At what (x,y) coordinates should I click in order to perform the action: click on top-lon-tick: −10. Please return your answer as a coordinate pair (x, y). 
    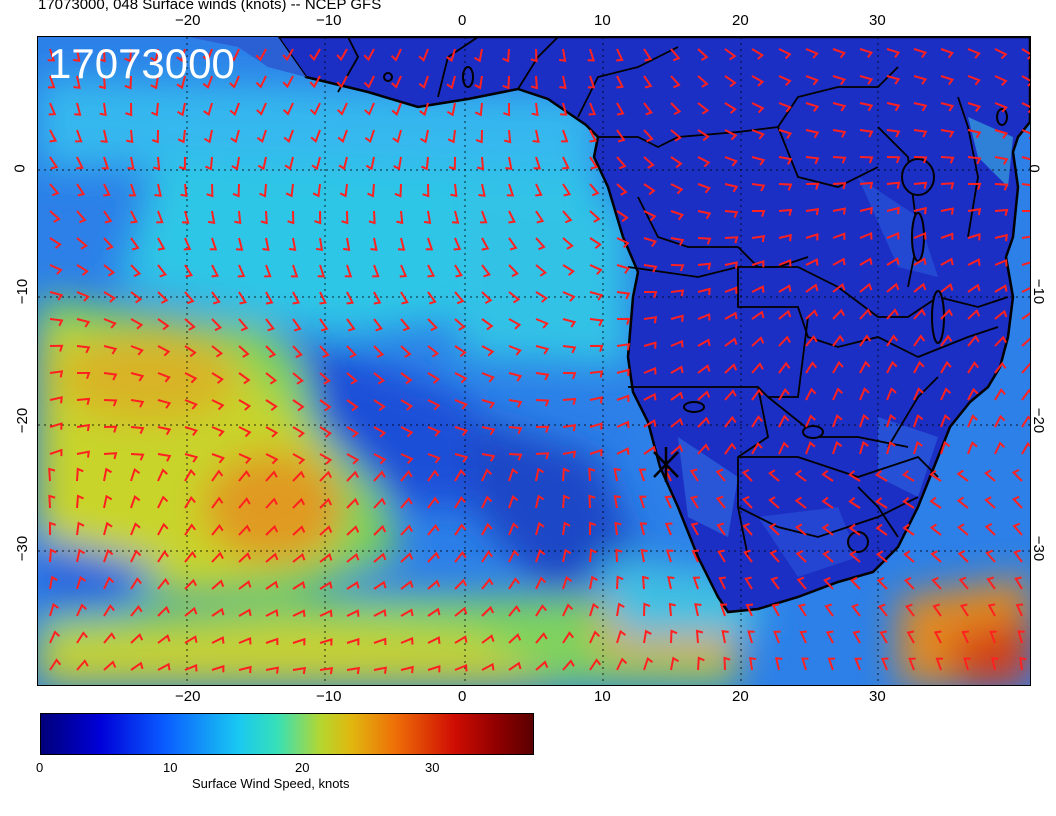
    Looking at the image, I should click on (329, 20).